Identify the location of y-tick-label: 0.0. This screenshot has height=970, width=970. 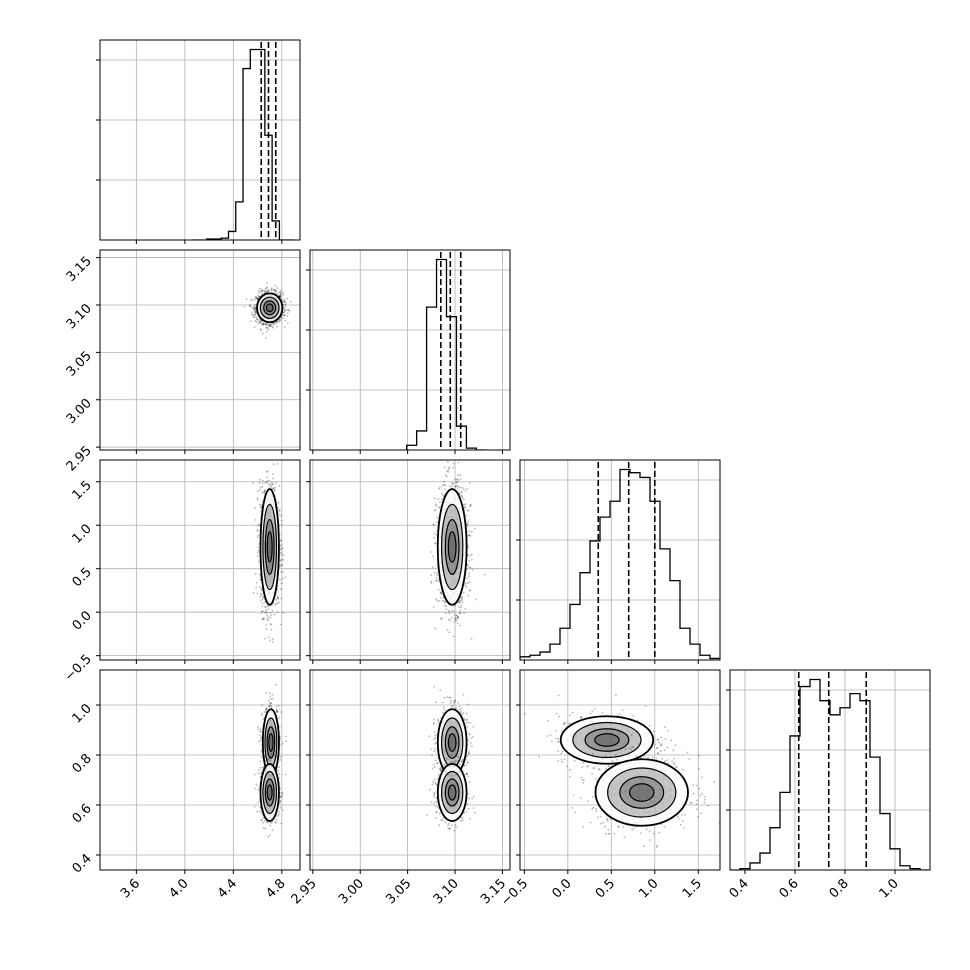
(82, 620).